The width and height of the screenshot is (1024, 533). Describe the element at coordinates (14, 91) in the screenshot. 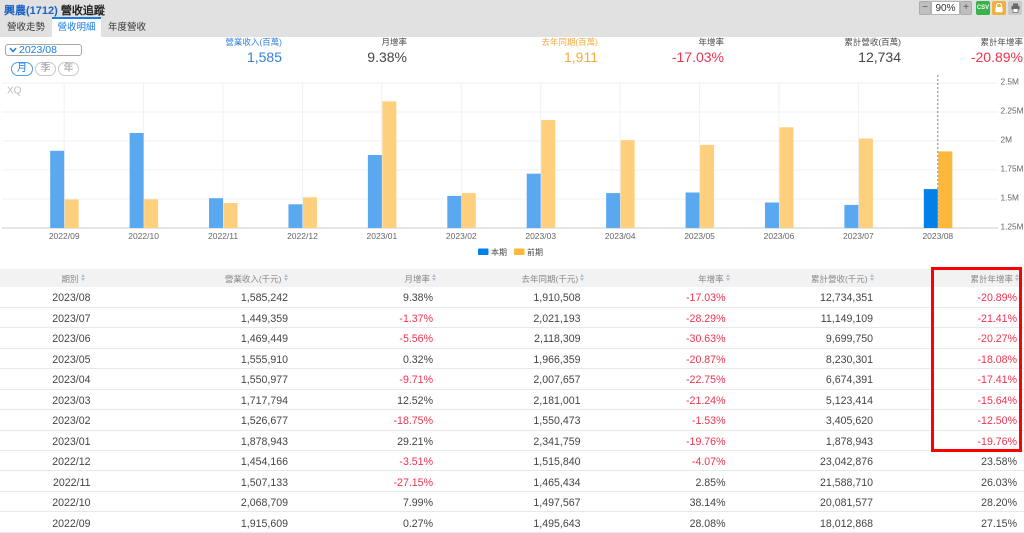

I see `svg-text: XQ` at that location.